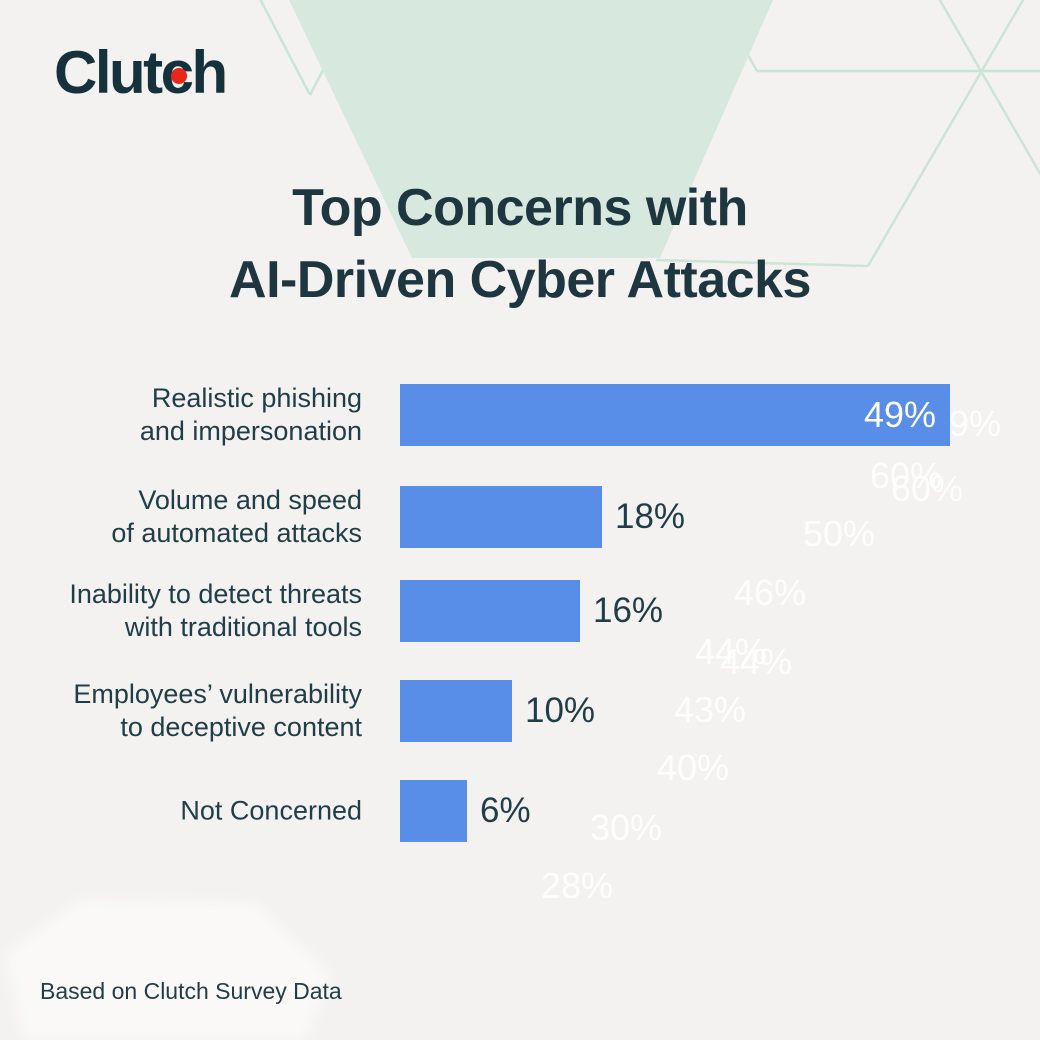 This screenshot has height=1040, width=1040. What do you see at coordinates (520, 208) in the screenshot?
I see `chart-title-line1: Top Concerns with` at bounding box center [520, 208].